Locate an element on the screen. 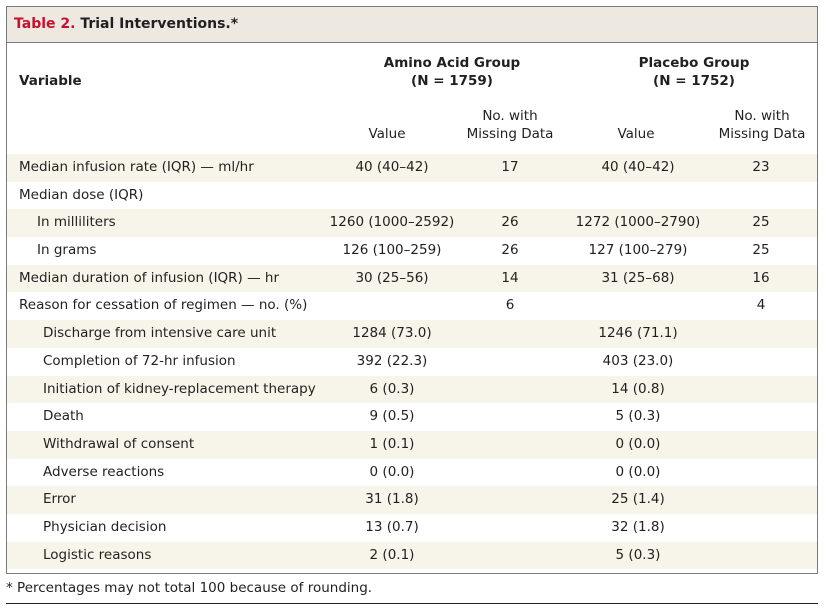 The width and height of the screenshot is (826, 613). placebo-value: 31 (25–68) is located at coordinates (638, 277).